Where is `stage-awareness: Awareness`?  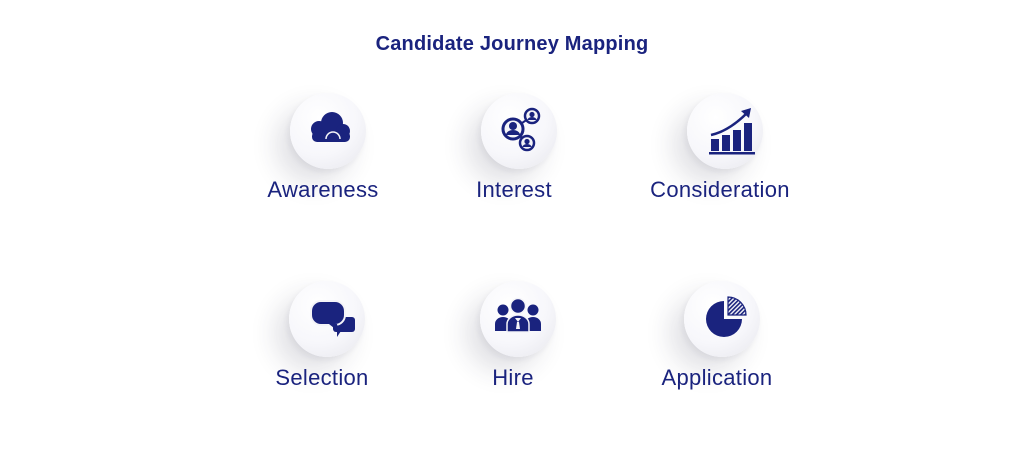
stage-awareness: Awareness is located at coordinates (323, 158).